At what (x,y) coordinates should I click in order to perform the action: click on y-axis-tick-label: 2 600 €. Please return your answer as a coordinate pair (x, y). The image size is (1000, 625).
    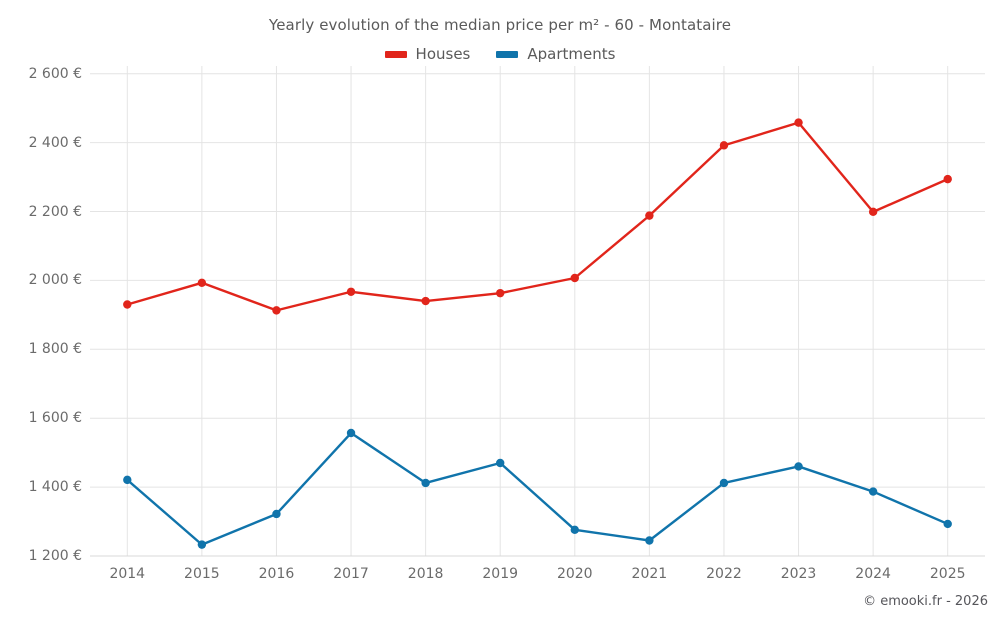
    Looking at the image, I should click on (55, 73).